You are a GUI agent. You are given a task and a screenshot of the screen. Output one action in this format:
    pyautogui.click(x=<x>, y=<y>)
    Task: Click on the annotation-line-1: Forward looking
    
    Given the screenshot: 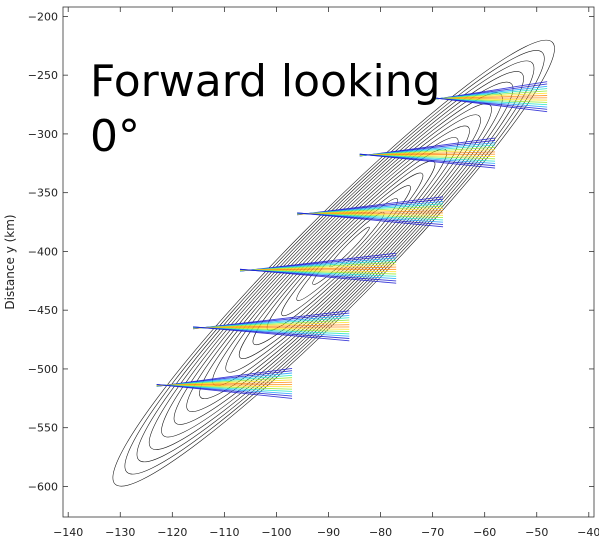 What is the action you would take?
    pyautogui.click(x=265, y=81)
    